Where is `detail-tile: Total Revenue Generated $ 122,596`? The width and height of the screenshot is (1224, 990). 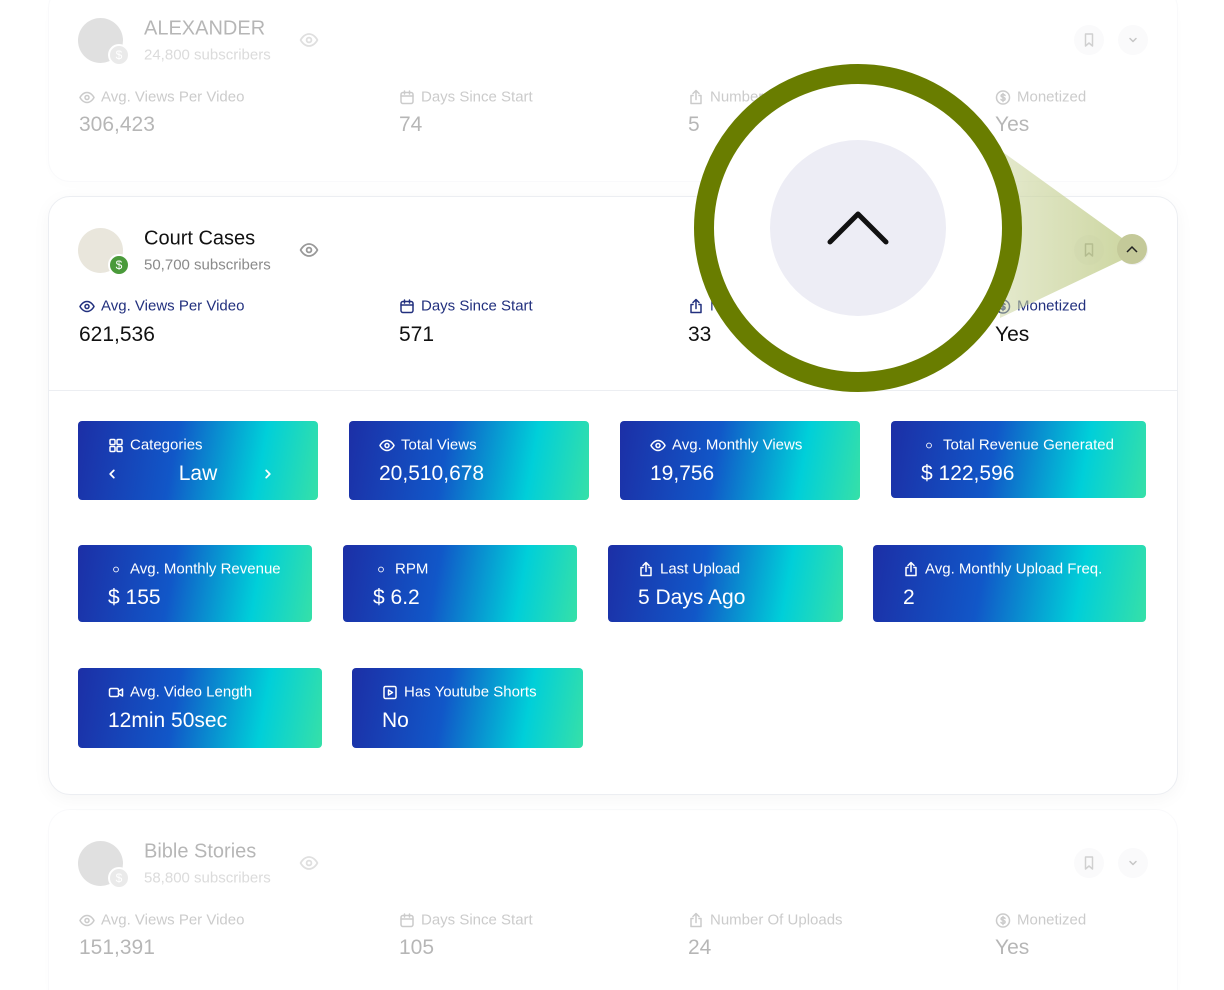
detail-tile: Total Revenue Generated $ 122,596 is located at coordinates (1018, 459).